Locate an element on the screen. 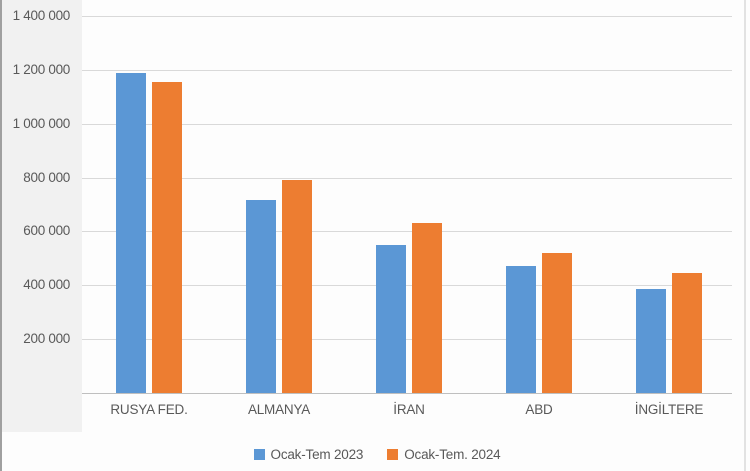 This screenshot has height=471, width=750. bar-i-ran-2024 is located at coordinates (427, 308).